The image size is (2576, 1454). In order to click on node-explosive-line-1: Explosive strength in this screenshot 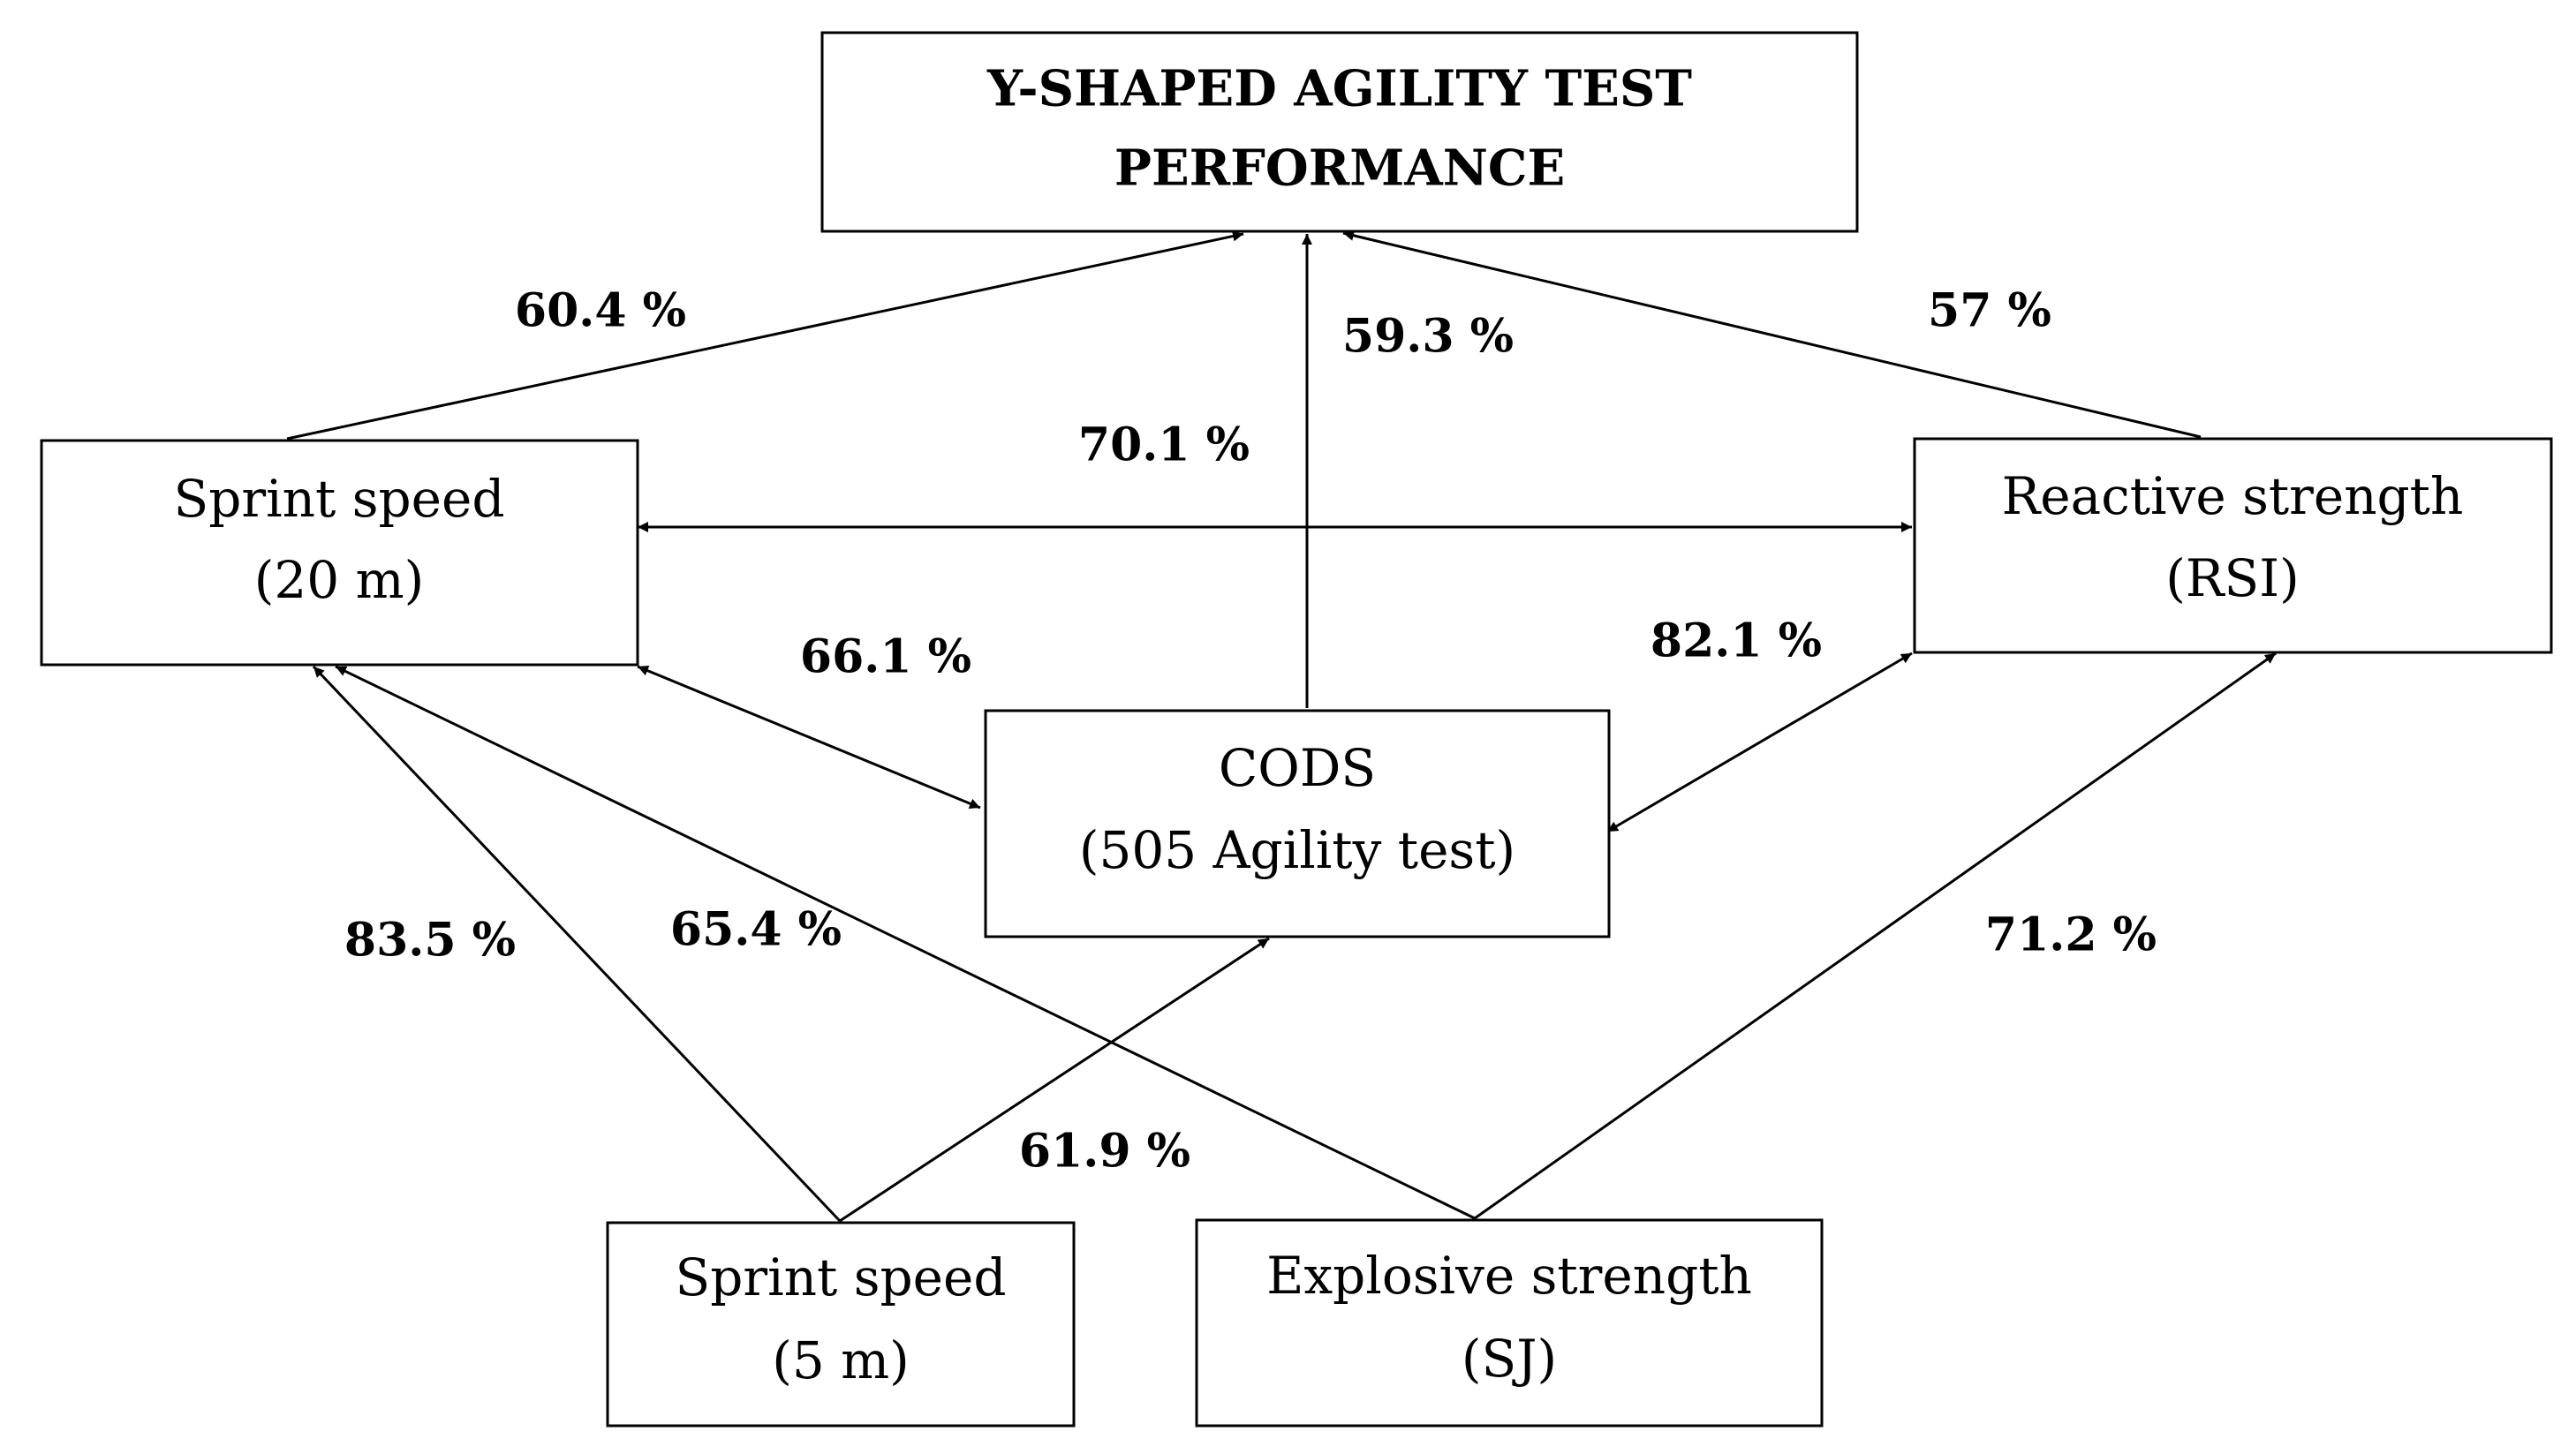, I will do `click(1509, 1276)`.